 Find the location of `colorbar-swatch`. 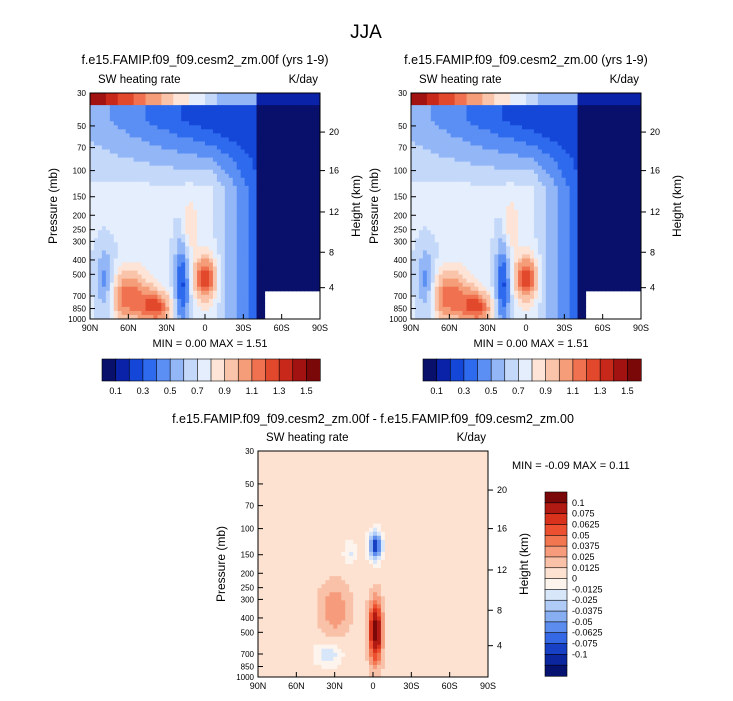

colorbar-swatch is located at coordinates (150, 370).